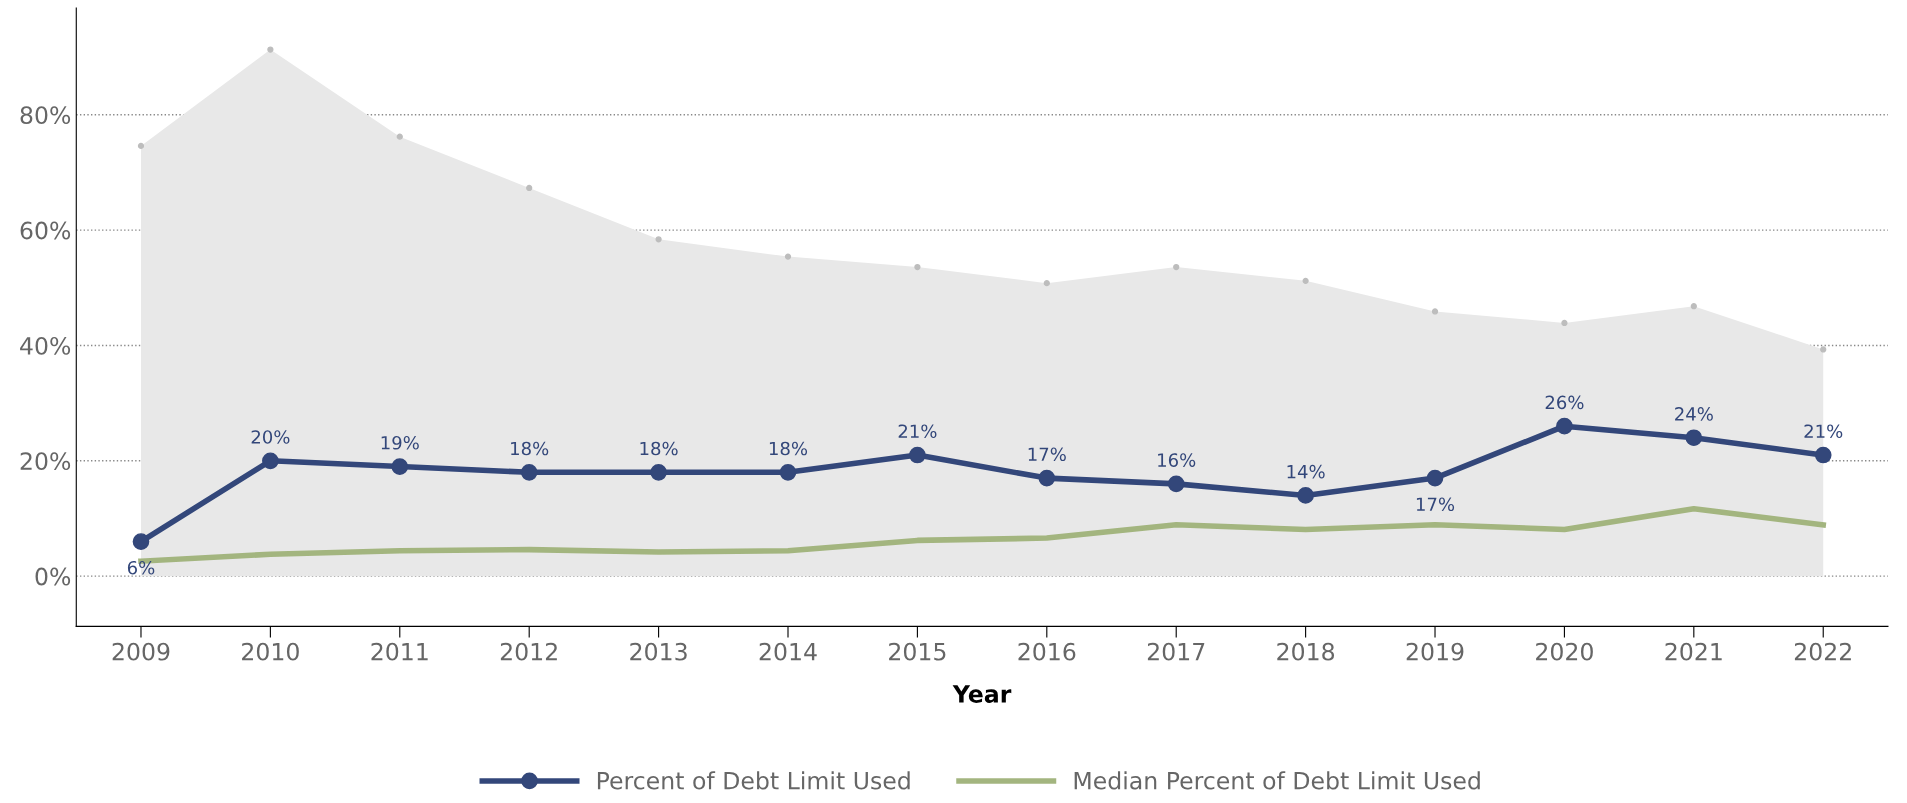  Describe the element at coordinates (788, 651) in the screenshot. I see `x-tick-label: 2014` at that location.